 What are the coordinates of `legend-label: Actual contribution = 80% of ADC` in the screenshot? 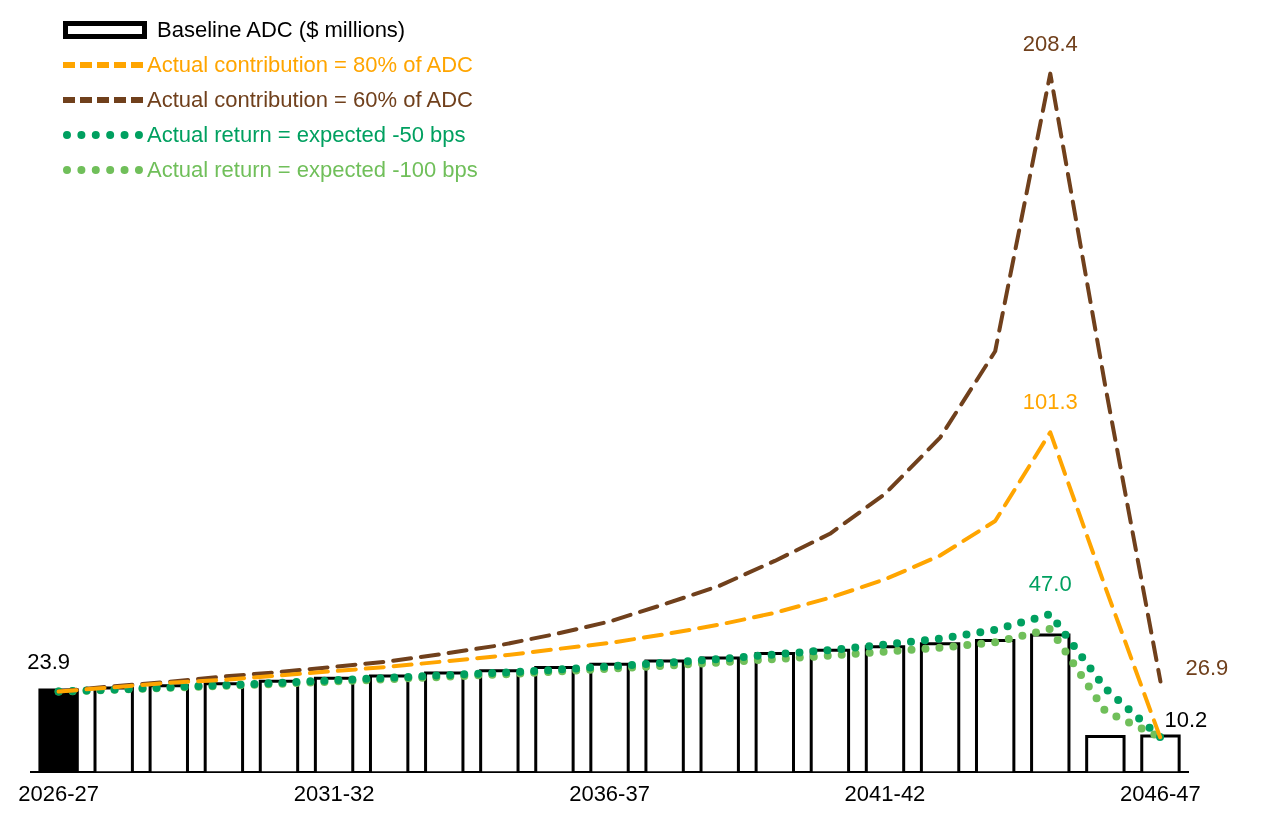 It's located at (310, 64).